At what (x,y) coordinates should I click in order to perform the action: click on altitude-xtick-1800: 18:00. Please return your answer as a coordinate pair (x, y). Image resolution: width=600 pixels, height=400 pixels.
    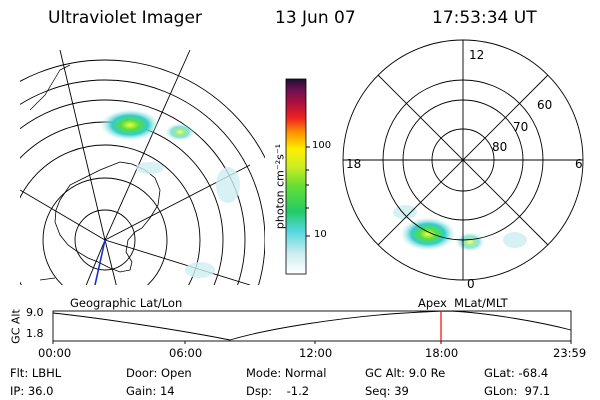
    Looking at the image, I should click on (442, 353).